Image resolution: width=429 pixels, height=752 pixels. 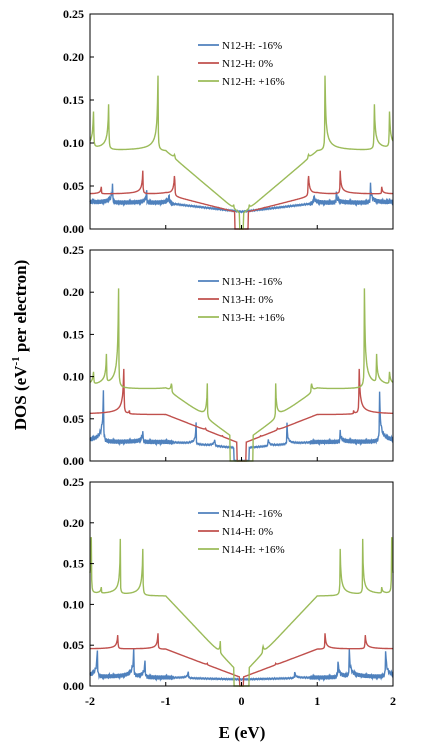 What do you see at coordinates (73, 229) in the screenshot?
I see `y-tick-label-1-0: 0.00` at bounding box center [73, 229].